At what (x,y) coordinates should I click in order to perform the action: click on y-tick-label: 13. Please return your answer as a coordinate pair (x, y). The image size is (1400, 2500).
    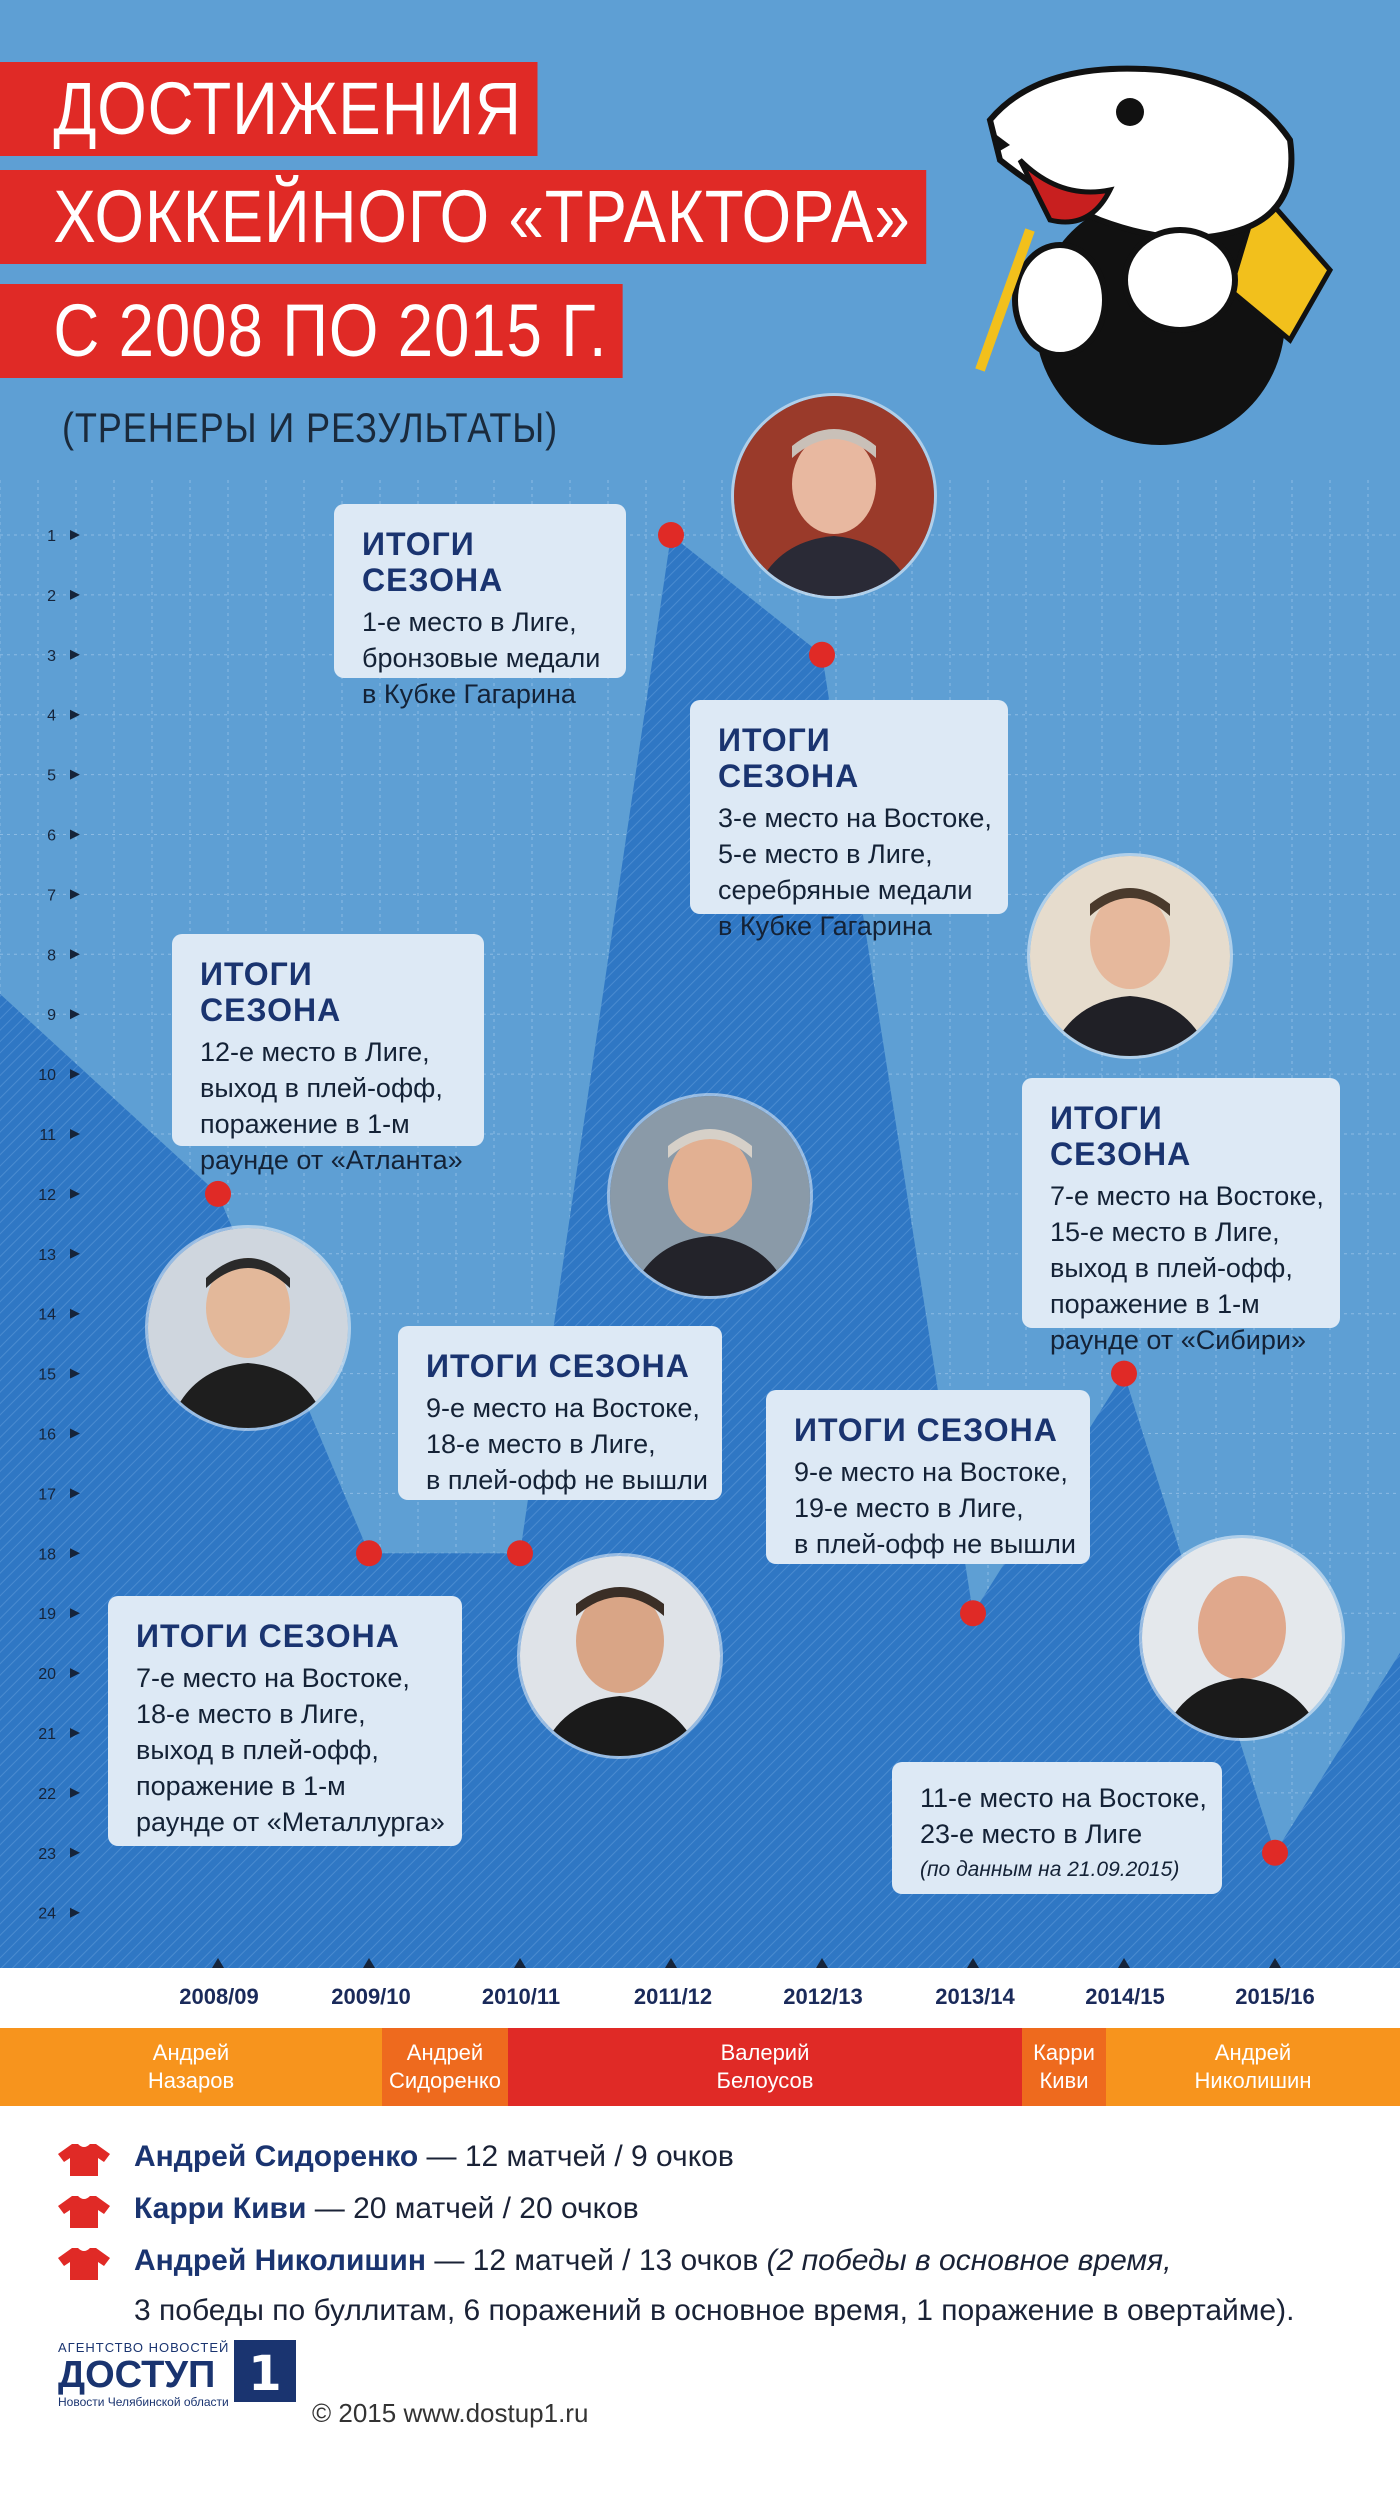
    Looking at the image, I should click on (47, 1255).